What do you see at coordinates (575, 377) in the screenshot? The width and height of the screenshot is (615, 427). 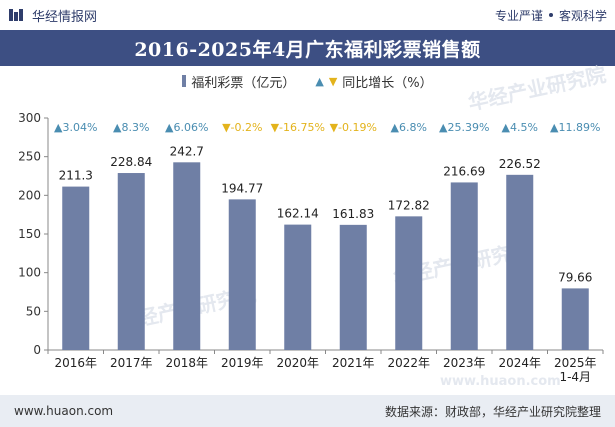 I see `x-tick-label: 1-4月` at bounding box center [575, 377].